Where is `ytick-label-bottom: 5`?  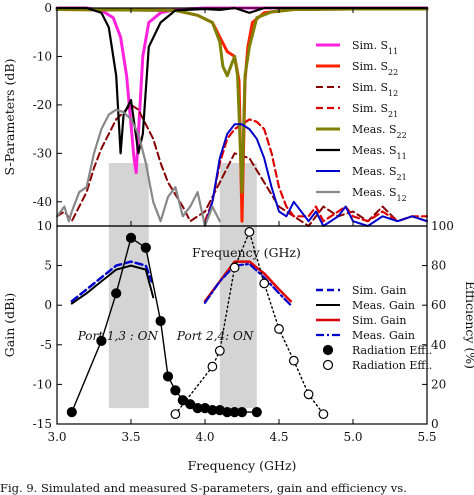
ytick-label-bottom: 5 is located at coordinates (48, 266).